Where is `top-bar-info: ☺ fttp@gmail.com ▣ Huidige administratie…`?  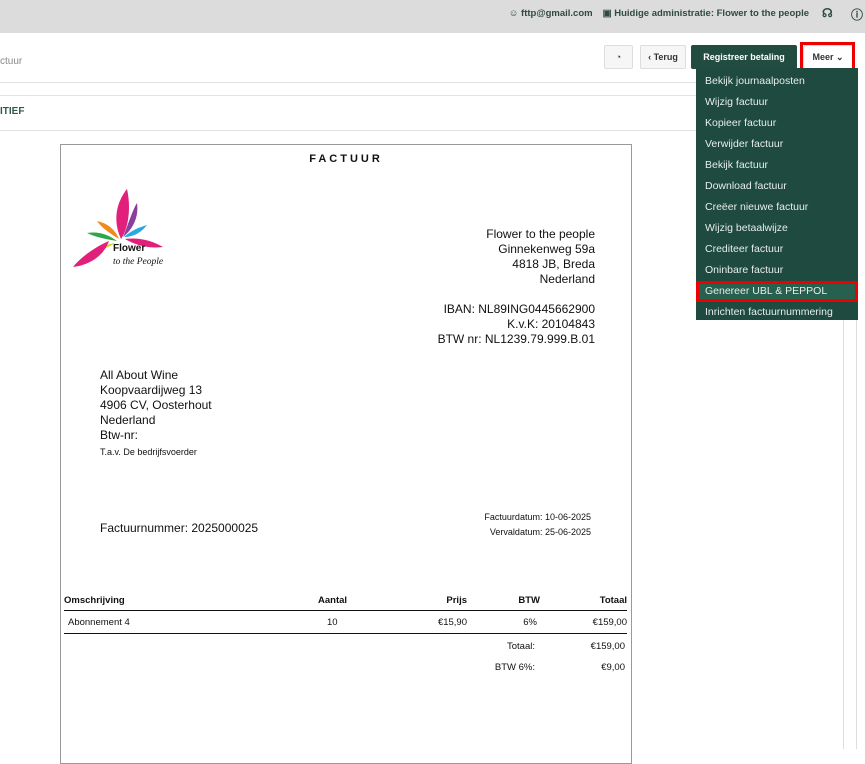 top-bar-info: ☺ fttp@gmail.com ▣ Huidige administratie… is located at coordinates (659, 13).